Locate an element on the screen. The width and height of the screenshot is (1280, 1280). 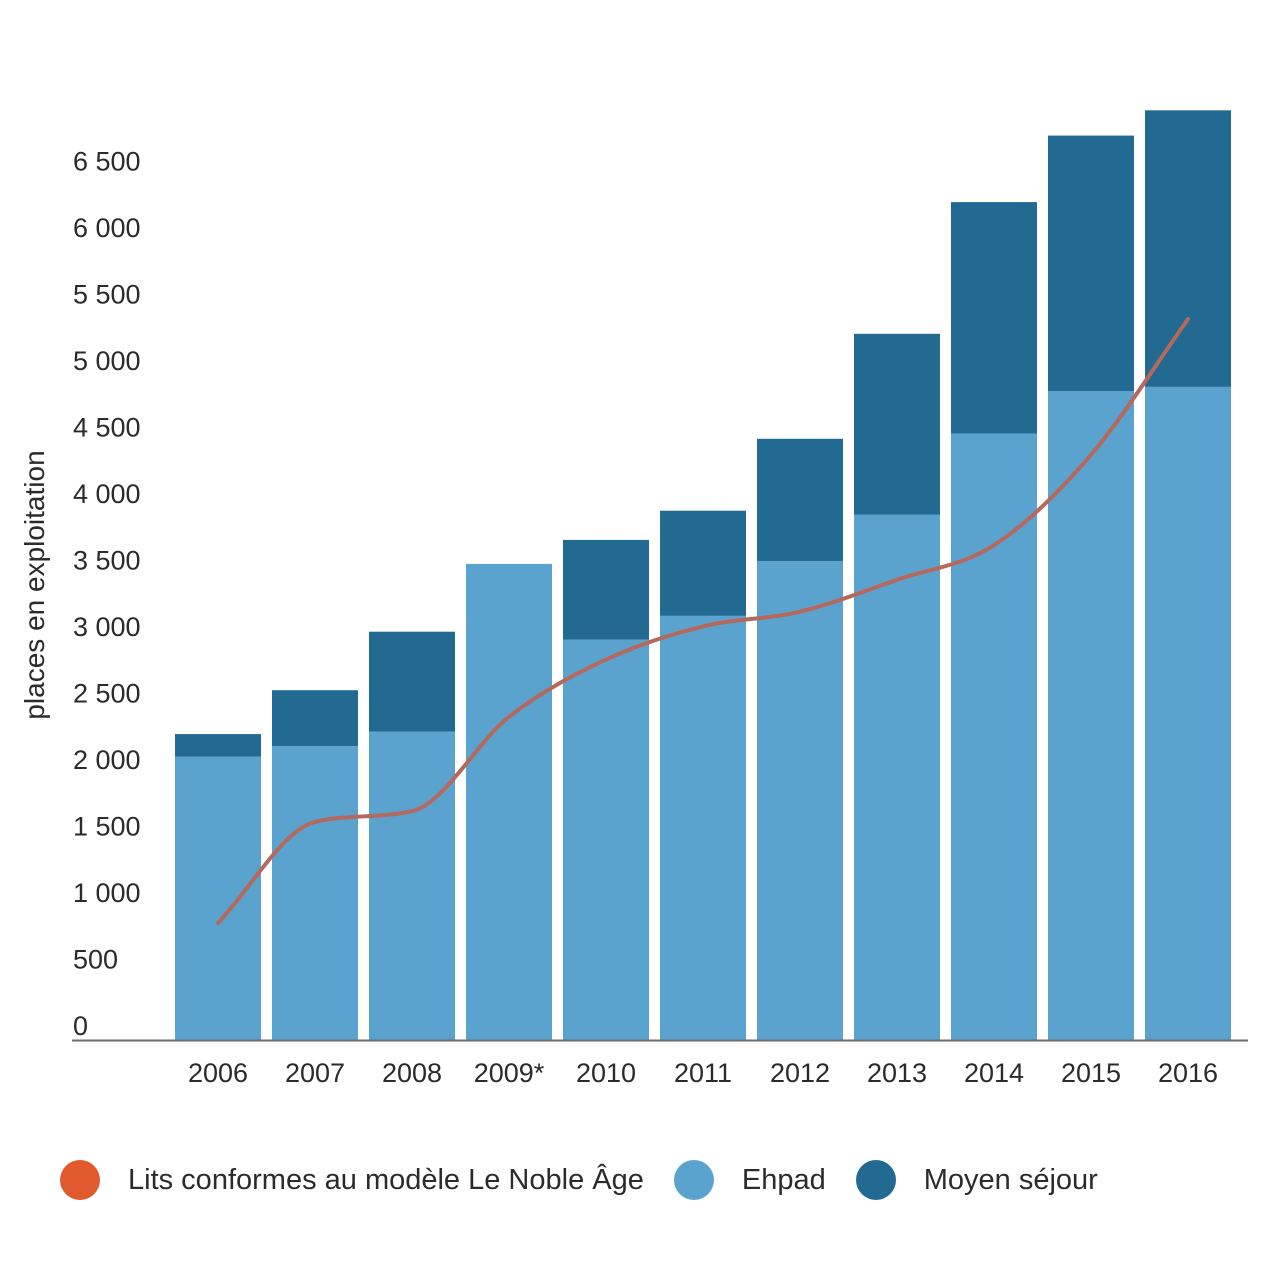
x-tick-label: 2010 is located at coordinates (606, 1073).